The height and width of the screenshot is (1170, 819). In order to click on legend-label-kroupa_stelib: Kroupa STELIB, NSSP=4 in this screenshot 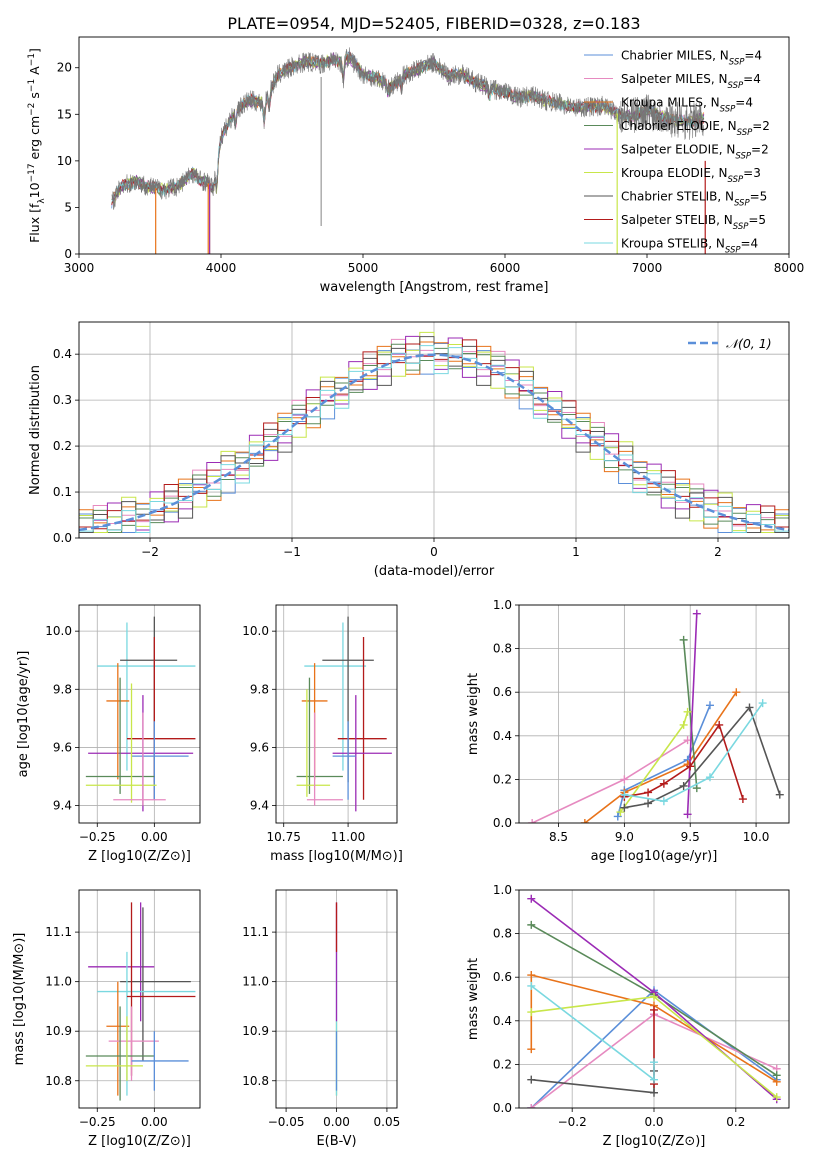, I will do `click(689, 246)`.